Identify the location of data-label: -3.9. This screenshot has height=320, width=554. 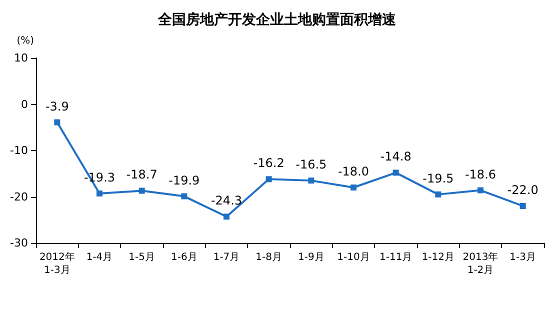
(57, 106).